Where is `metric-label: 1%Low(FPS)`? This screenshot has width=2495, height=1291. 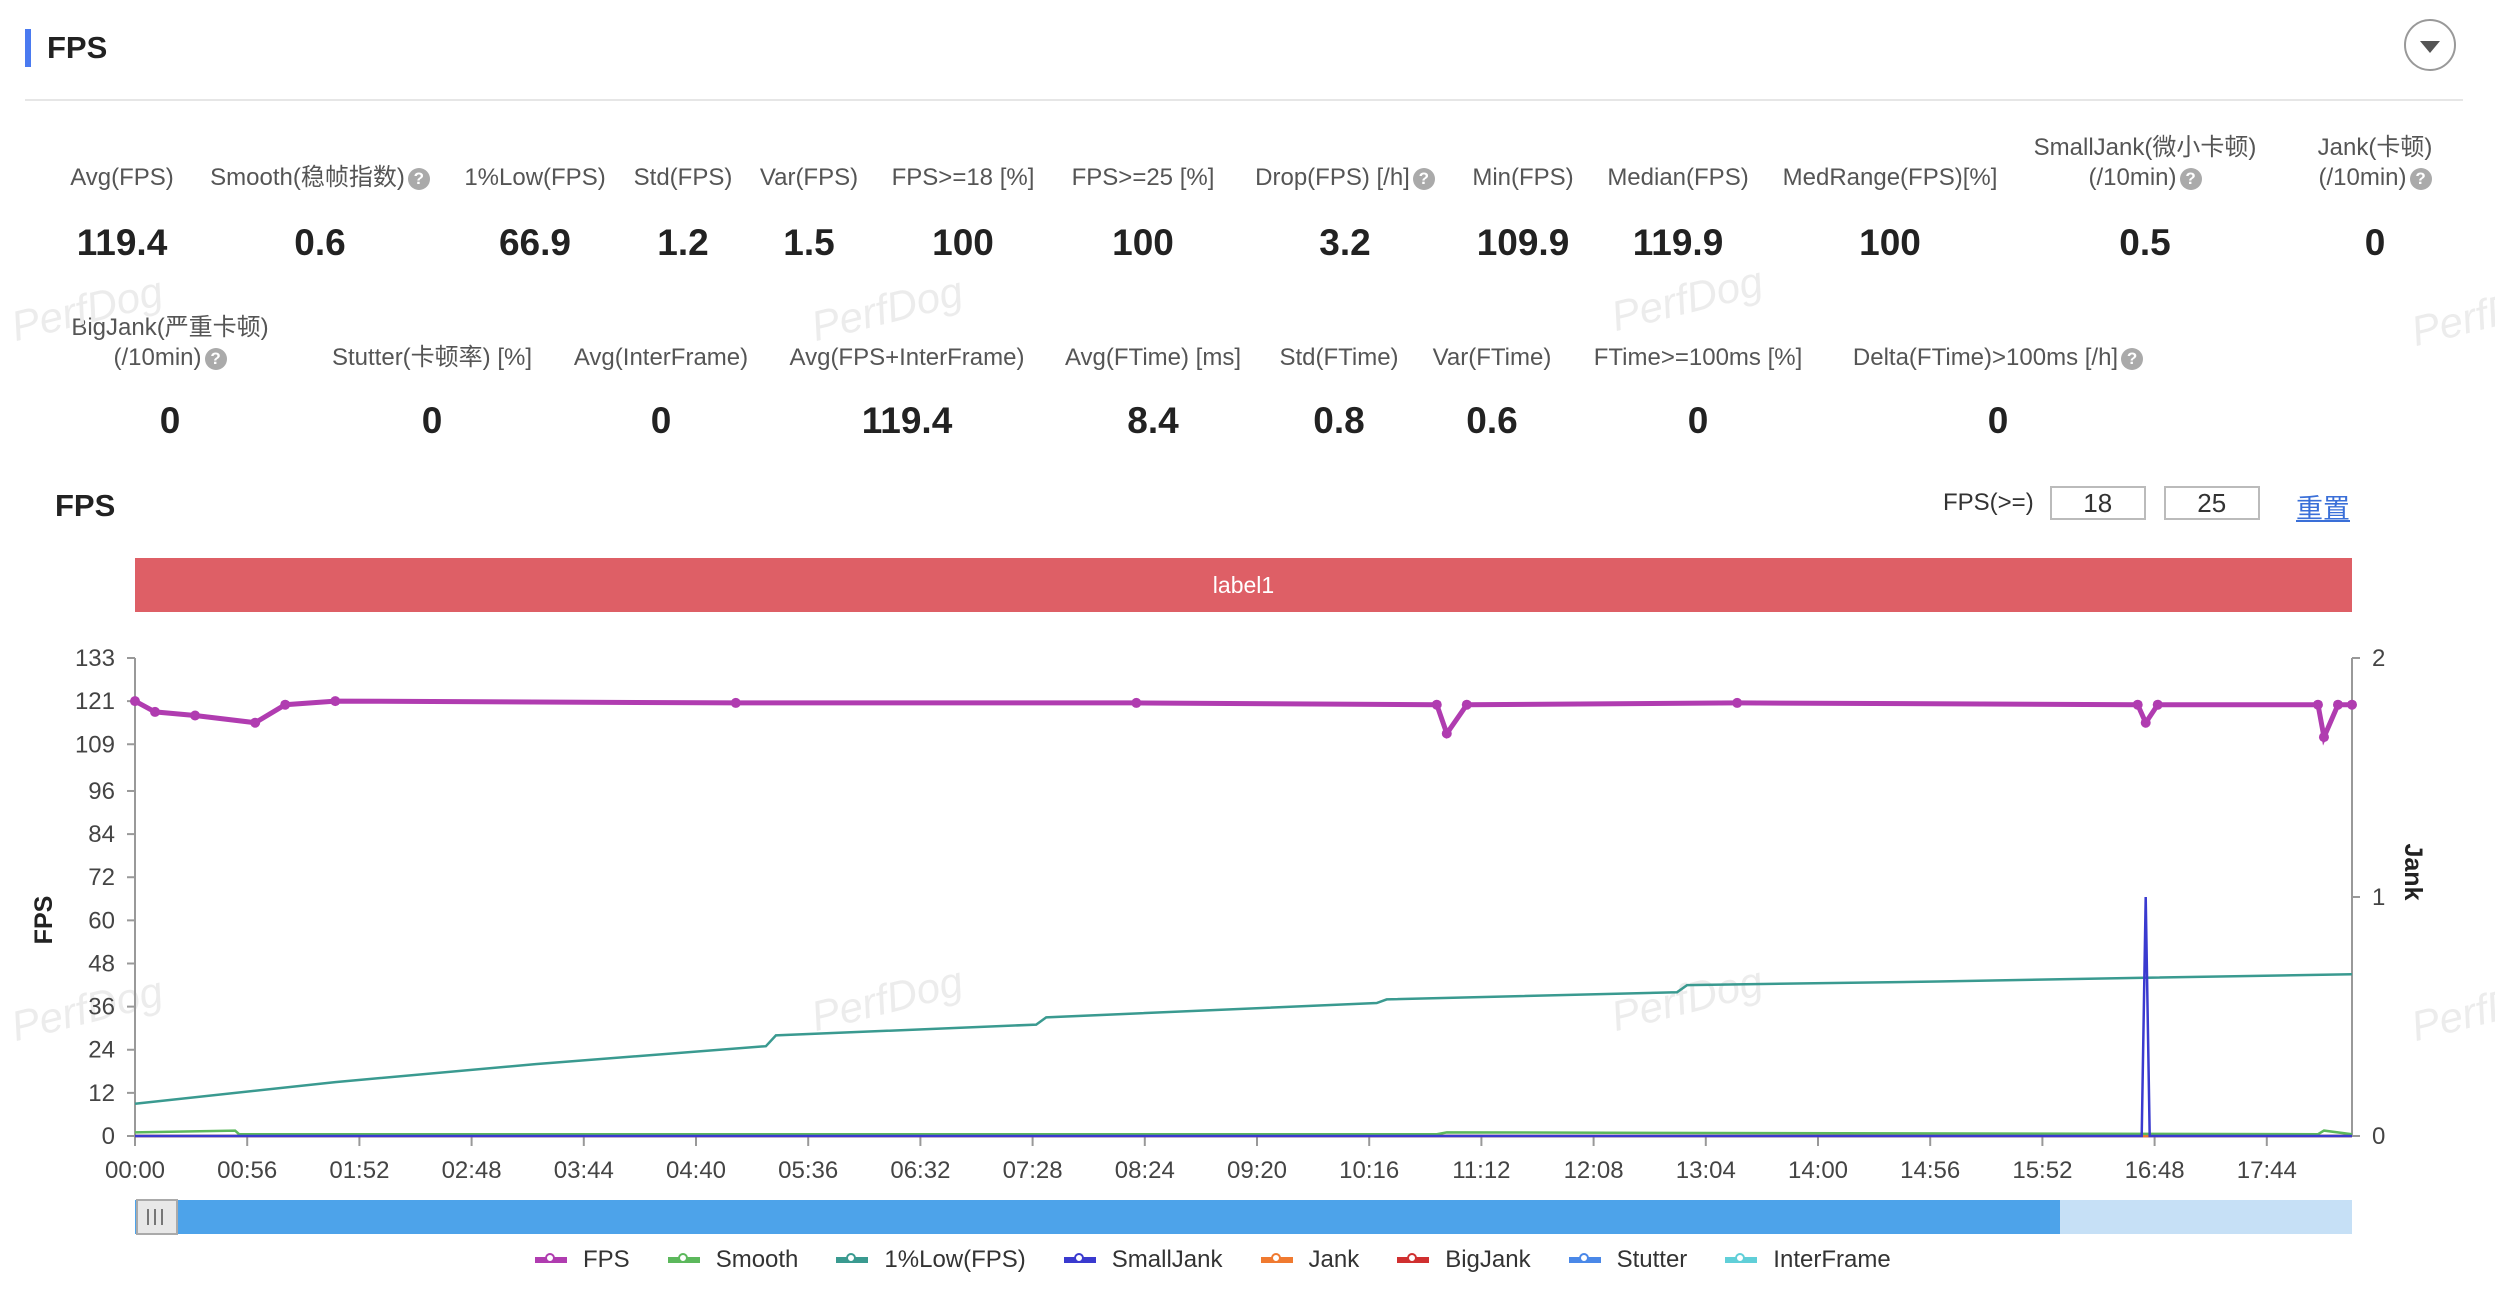 metric-label: 1%Low(FPS) is located at coordinates (535, 178).